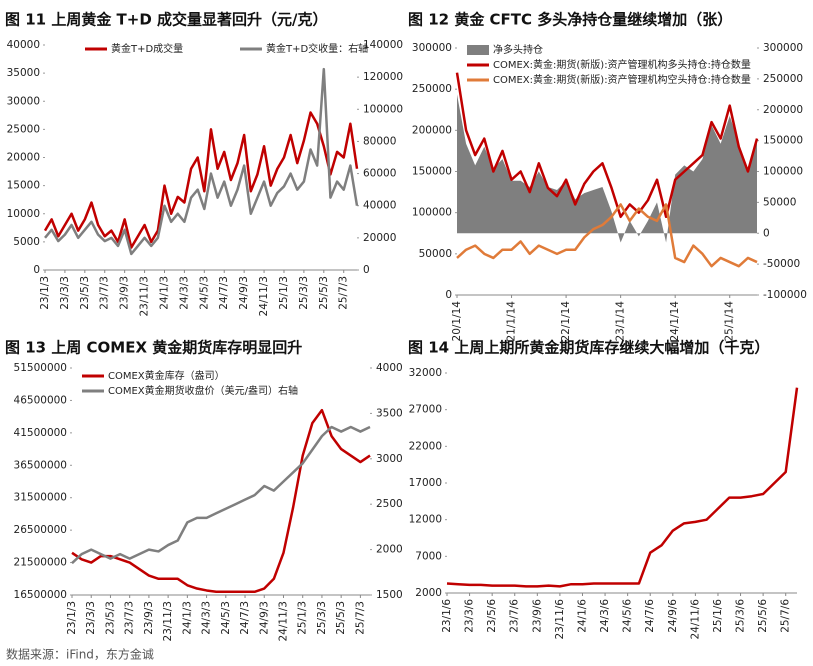 The height and width of the screenshot is (666, 813). Describe the element at coordinates (80, 654) in the screenshot. I see `source: 数据来源：iFind，东方金诚` at that location.